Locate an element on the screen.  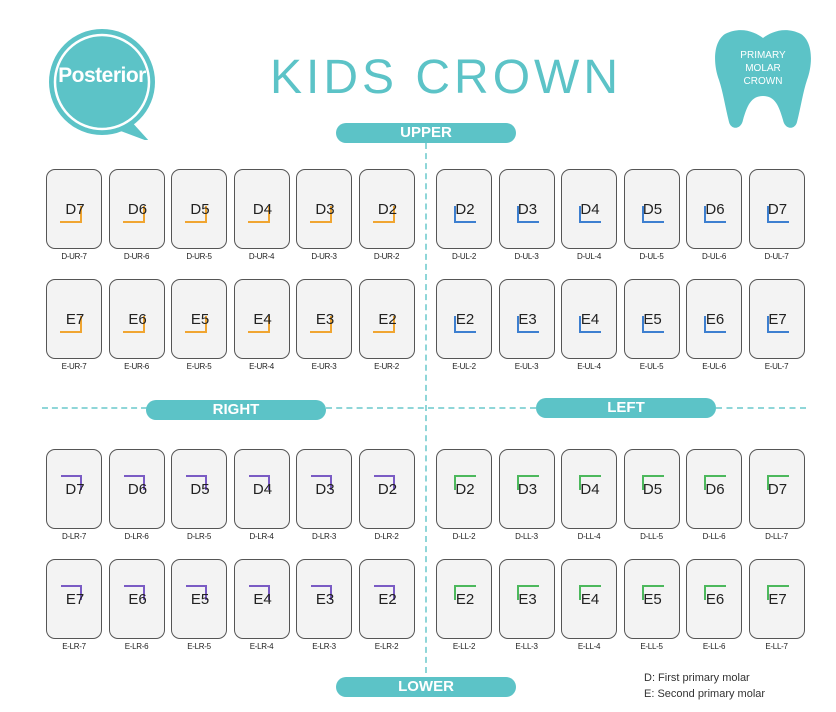
crown-card: E5 E-LR-5 is located at coordinates (199, 606).